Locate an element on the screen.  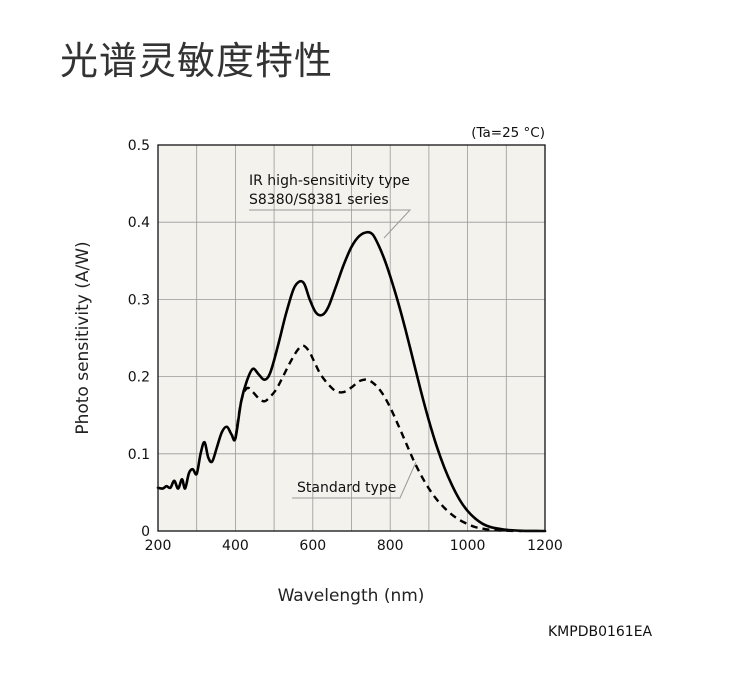
x-tick-label: 1000 is located at coordinates (468, 546).